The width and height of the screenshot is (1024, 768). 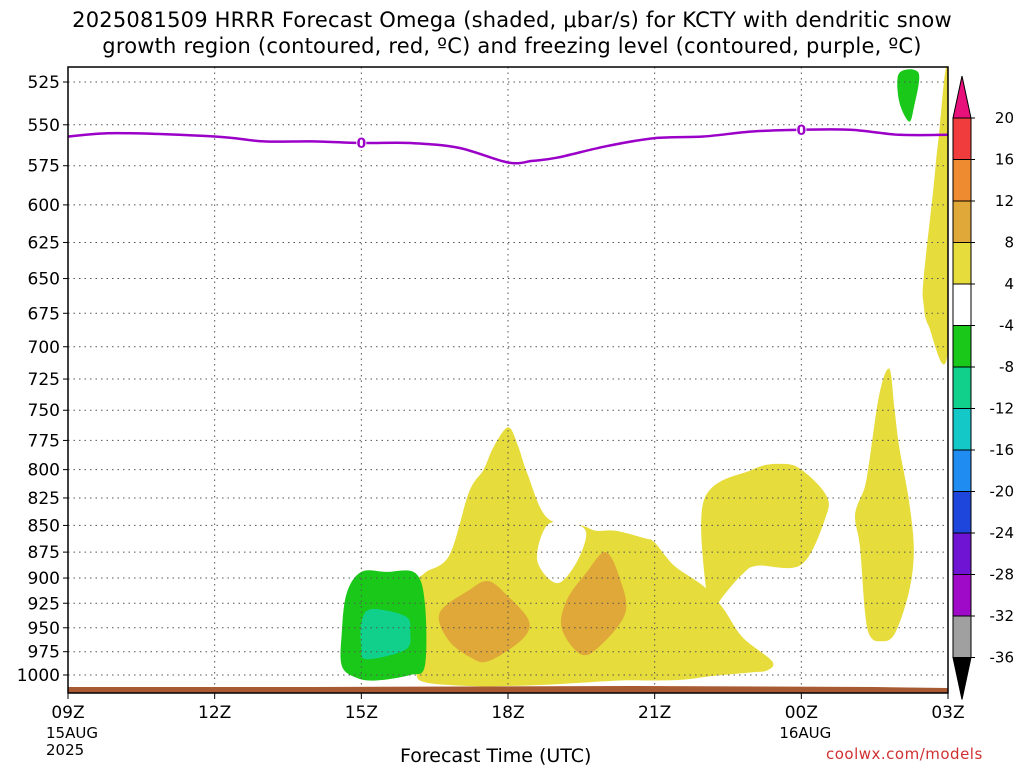 What do you see at coordinates (1006, 367) in the screenshot?
I see `colorbar-label--8: -8` at bounding box center [1006, 367].